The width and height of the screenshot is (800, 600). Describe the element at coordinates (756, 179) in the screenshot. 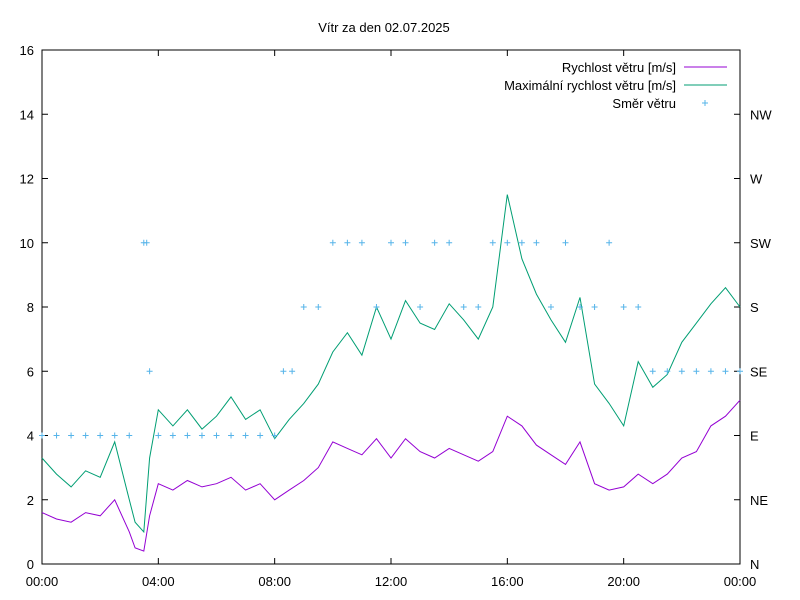

I see `y2-tick-label: W` at that location.